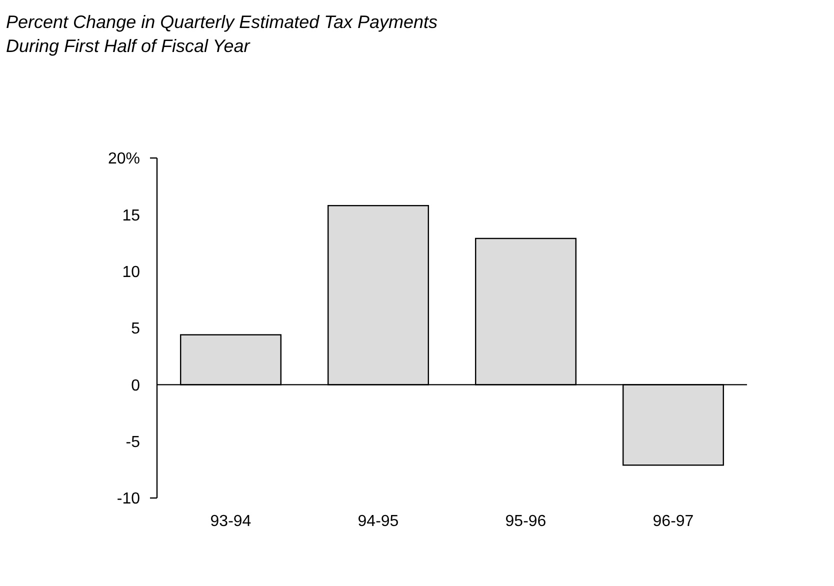 The width and height of the screenshot is (834, 586). What do you see at coordinates (131, 215) in the screenshot?
I see `y-tick-label: 15` at bounding box center [131, 215].